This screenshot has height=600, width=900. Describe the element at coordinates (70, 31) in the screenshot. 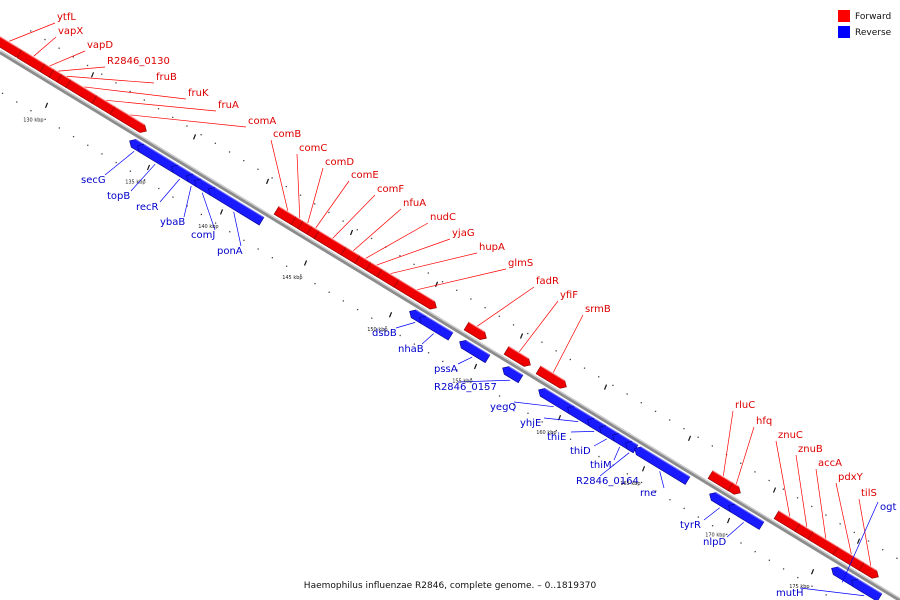

I see `forward-gene-label: vapX` at that location.